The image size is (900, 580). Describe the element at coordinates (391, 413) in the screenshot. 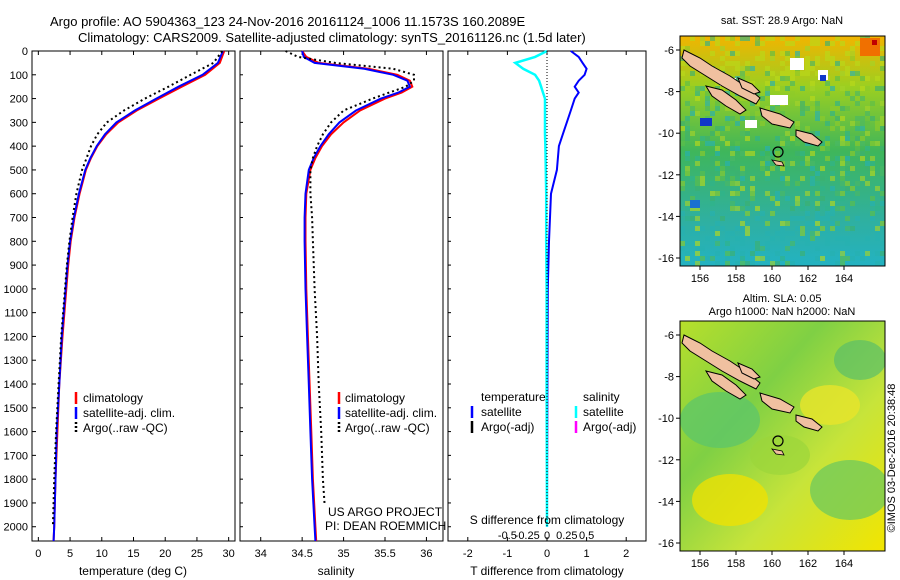

I see `sal-legend-sat: satellite-adj. clim.` at that location.